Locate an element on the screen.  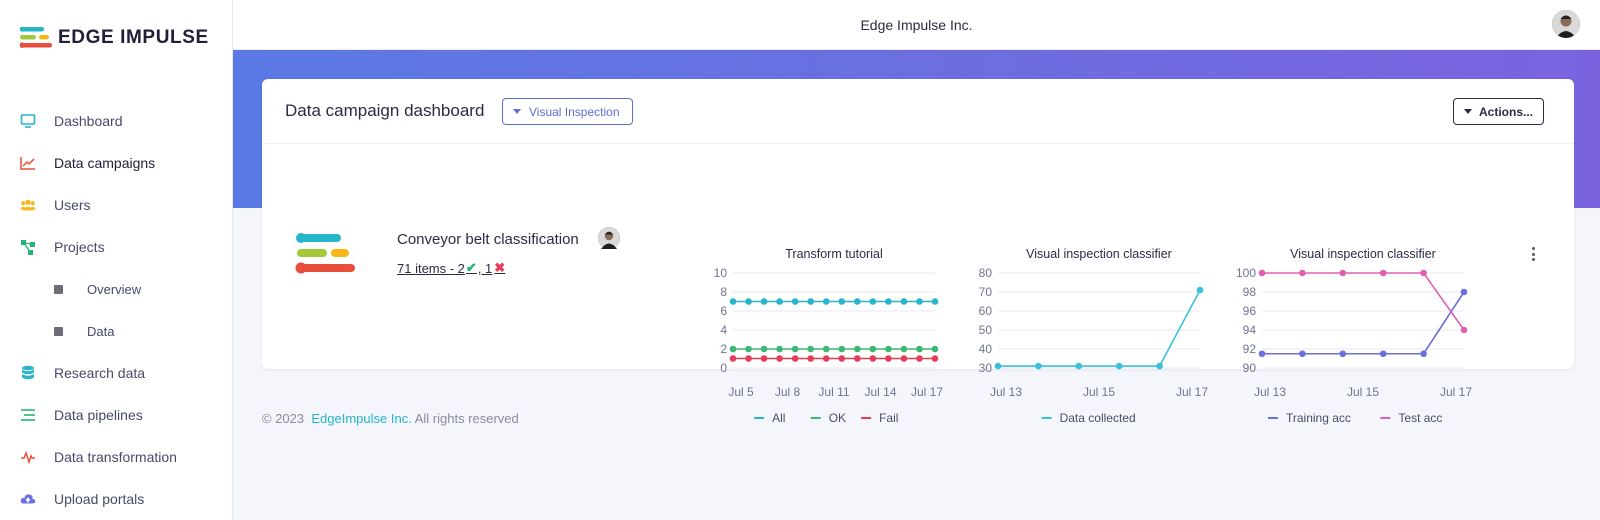
logo-text: EDGE IMPULSE is located at coordinates (133, 37).